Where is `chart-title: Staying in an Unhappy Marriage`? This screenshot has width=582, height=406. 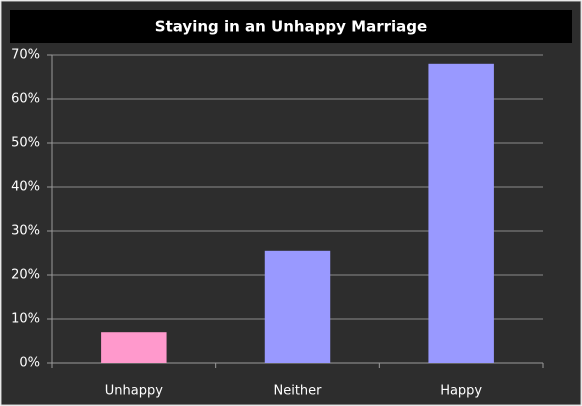 chart-title: Staying in an Unhappy Marriage is located at coordinates (291, 27).